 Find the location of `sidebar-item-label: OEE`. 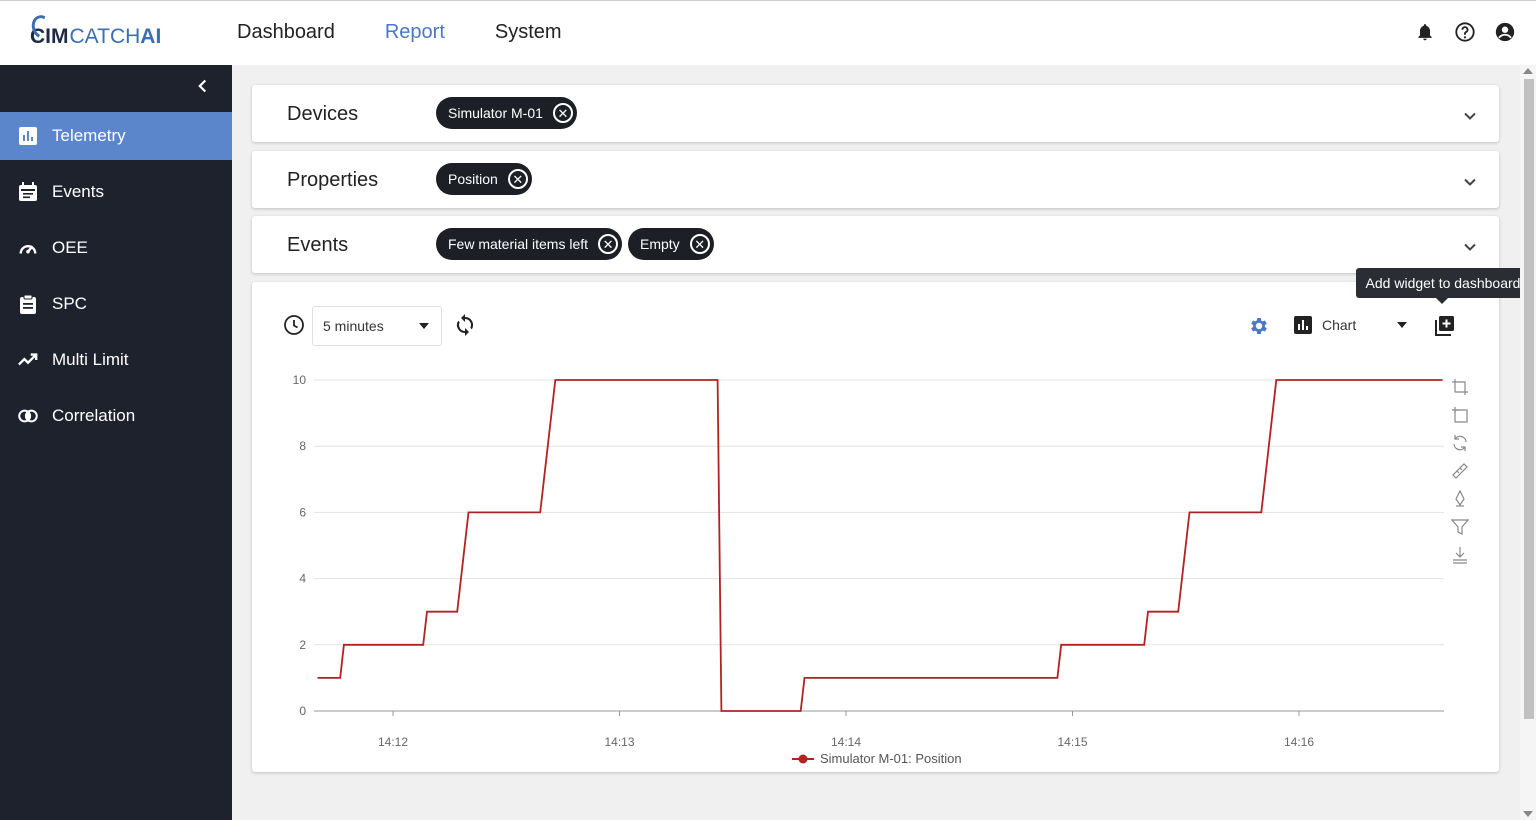

sidebar-item-label: OEE is located at coordinates (70, 247).